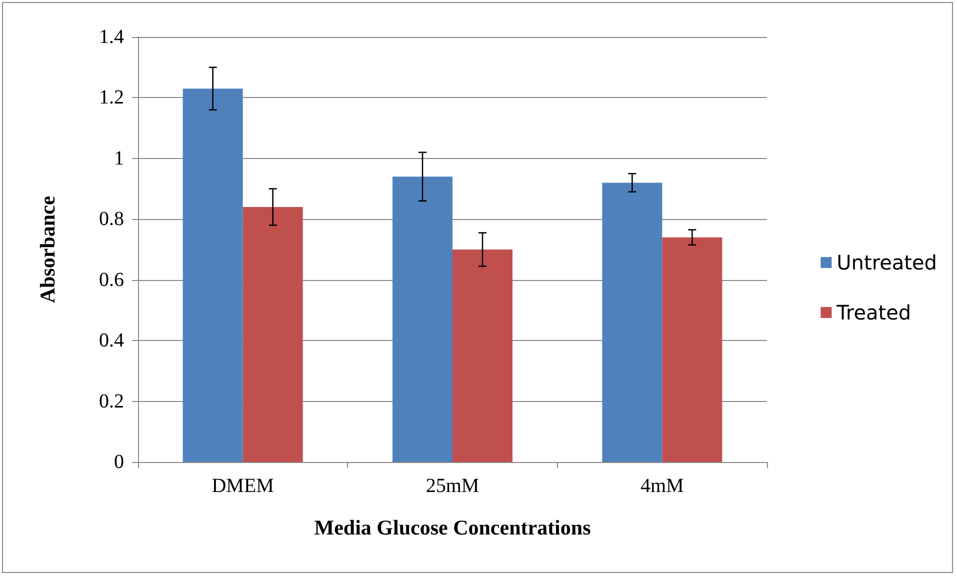 Image resolution: width=957 pixels, height=577 pixels. I want to click on legend-label: Untreated, so click(886, 262).